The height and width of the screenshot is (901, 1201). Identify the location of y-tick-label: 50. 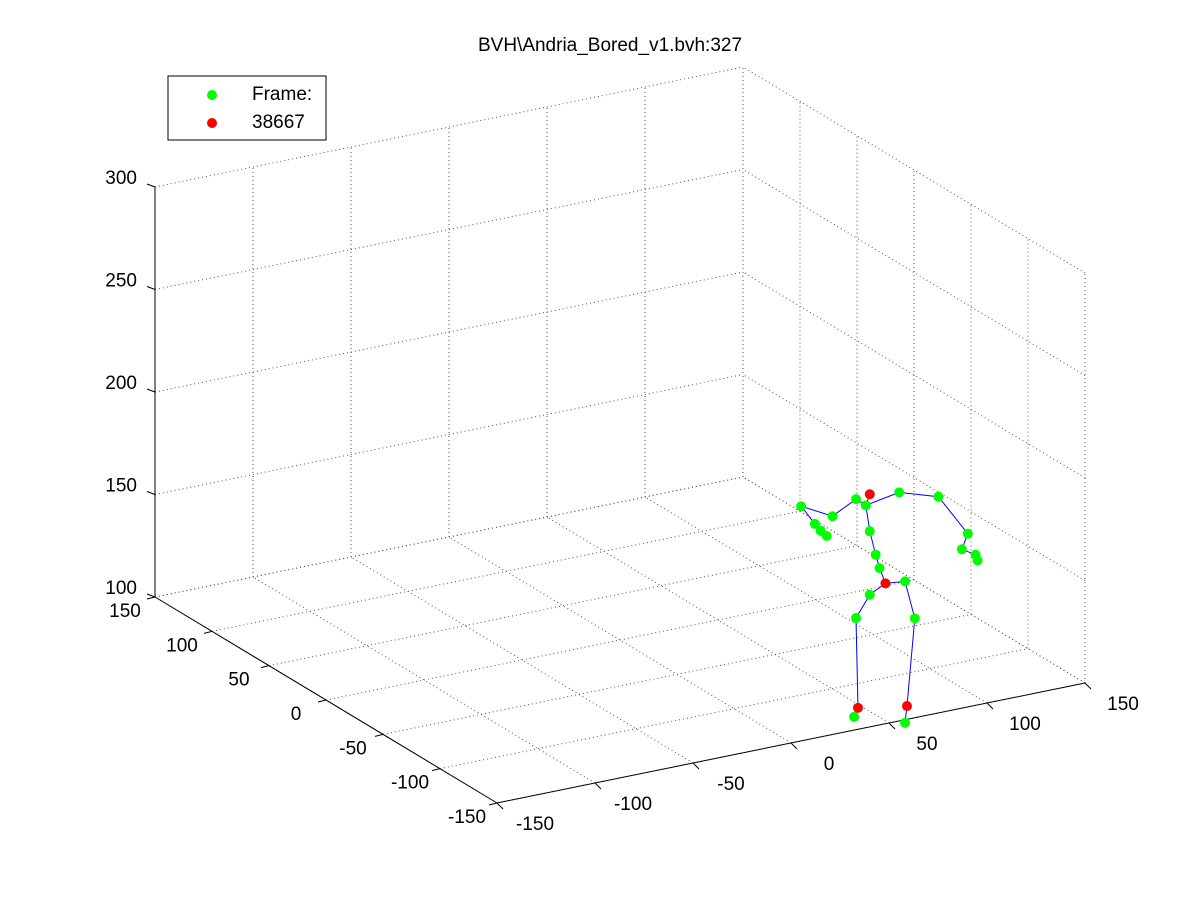
(238, 680).